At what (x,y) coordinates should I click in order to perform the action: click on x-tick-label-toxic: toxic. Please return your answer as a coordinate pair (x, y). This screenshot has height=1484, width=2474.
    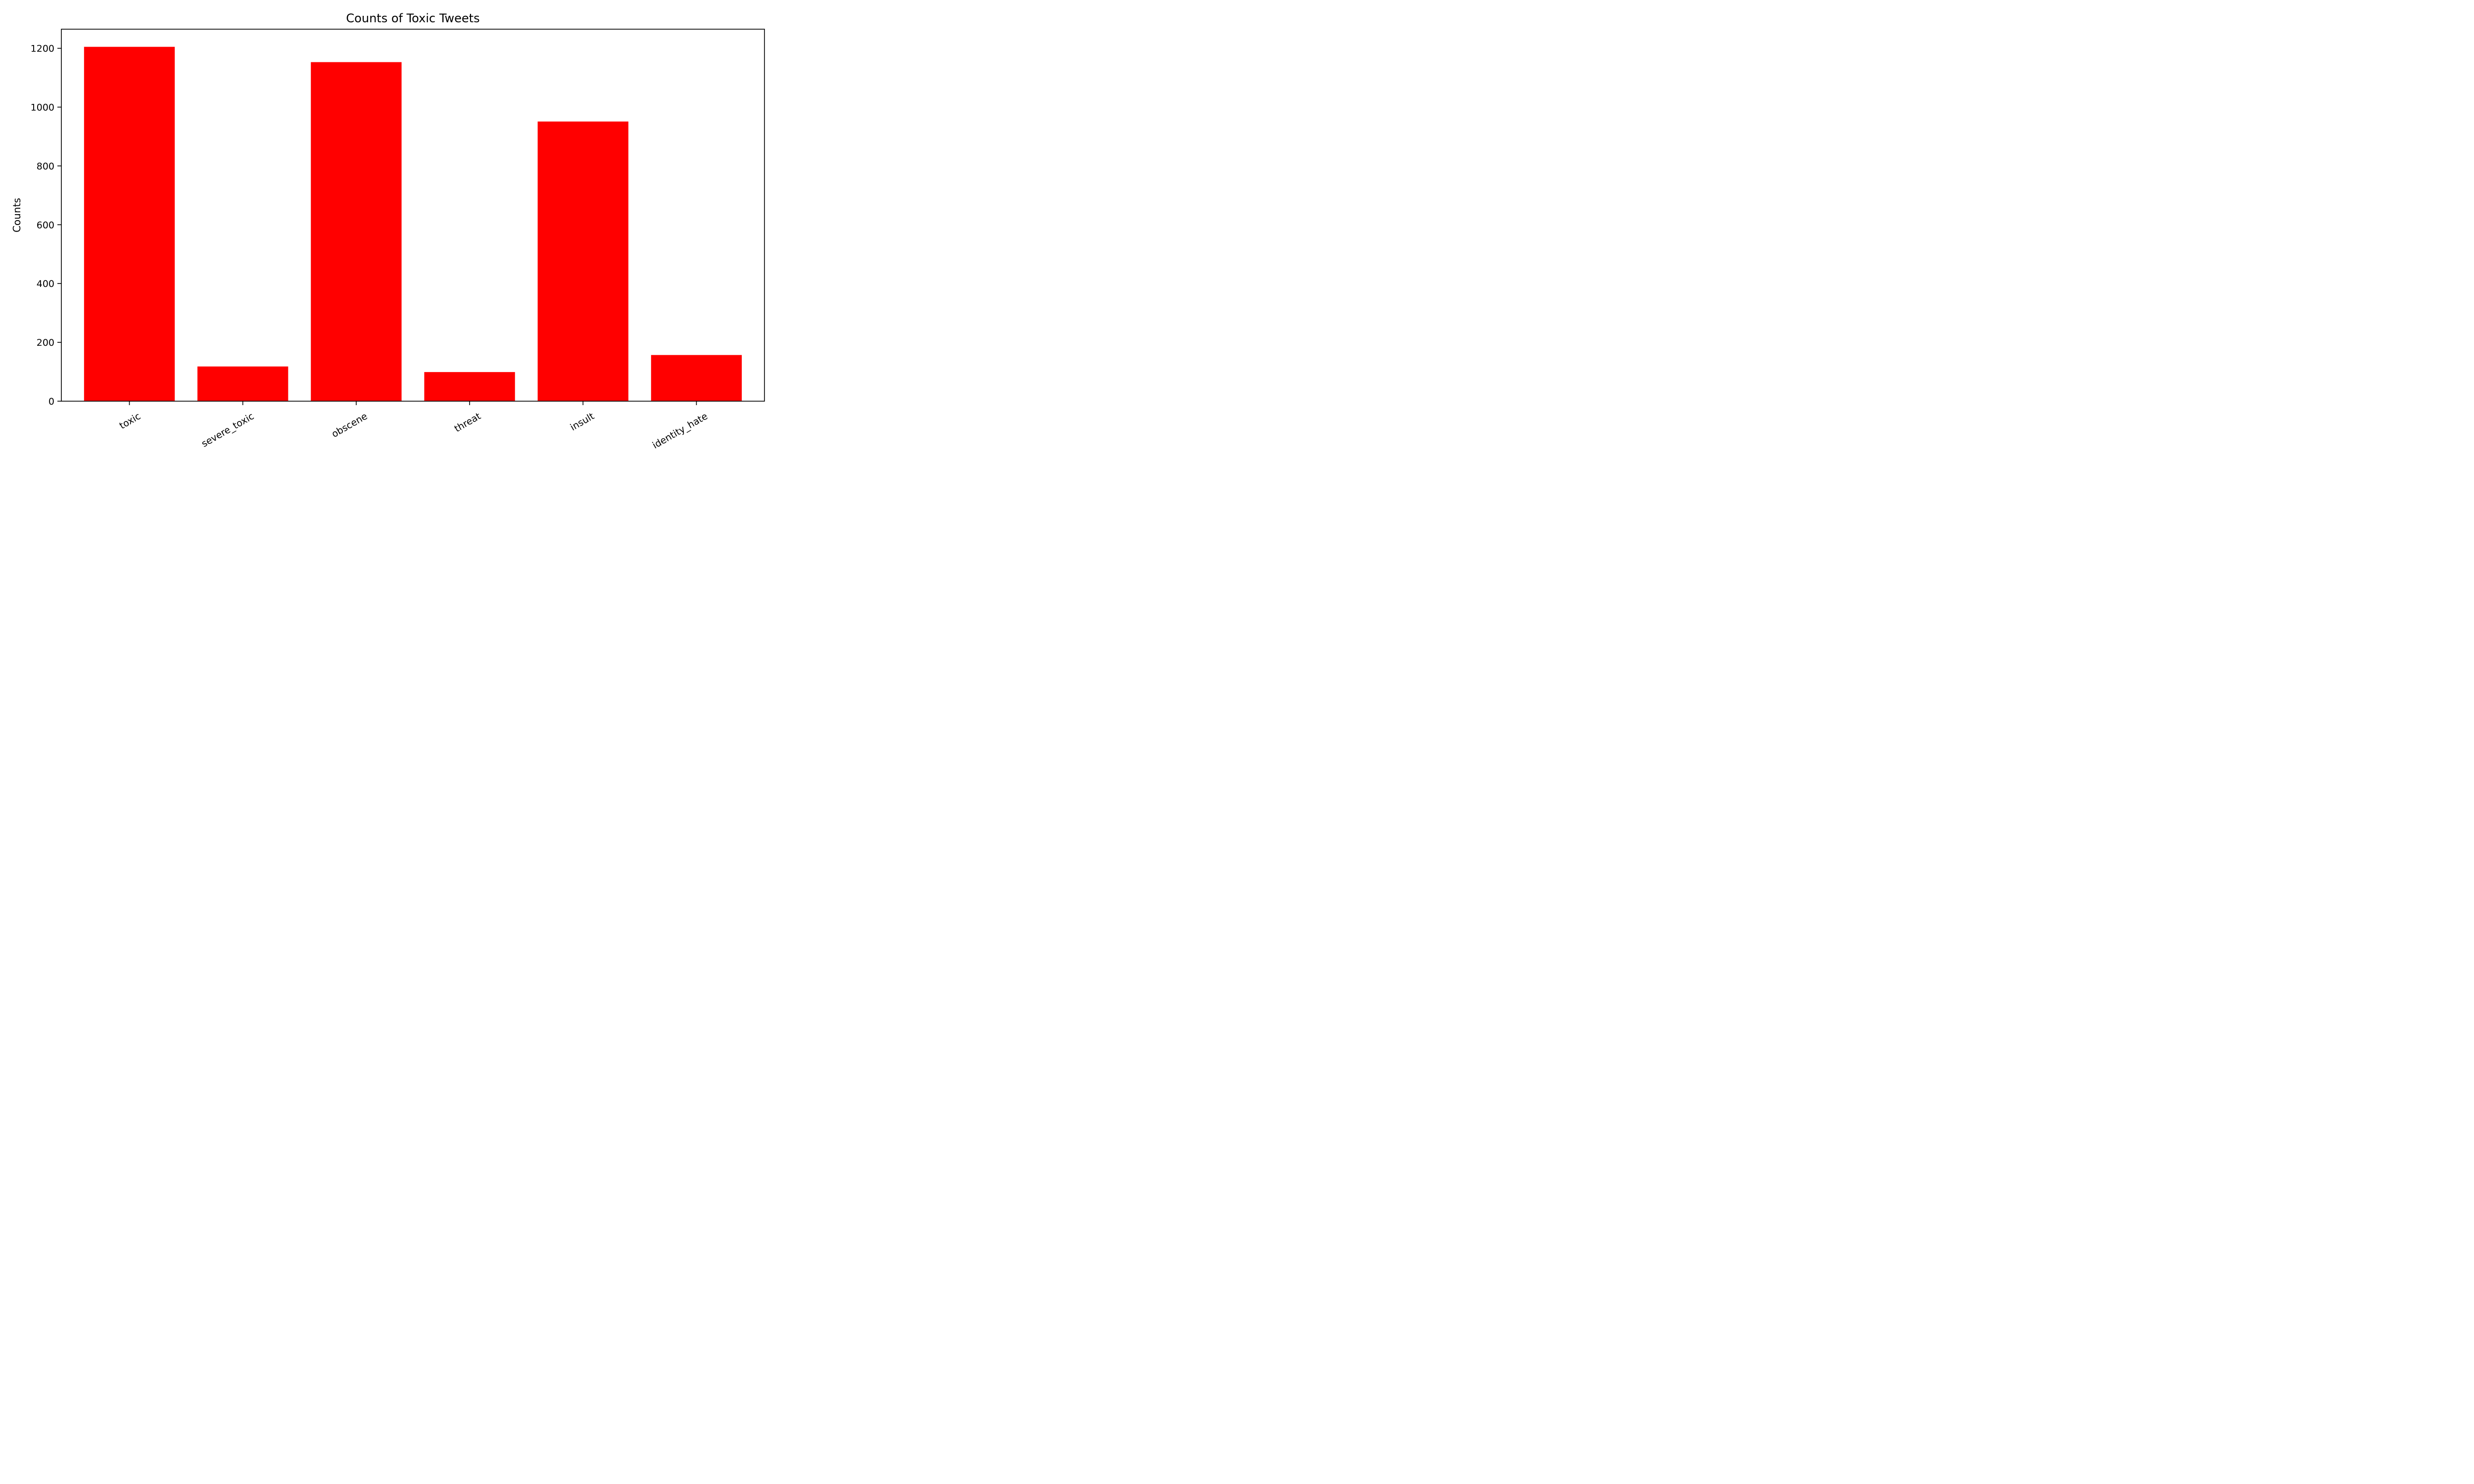
    Looking at the image, I should click on (130, 421).